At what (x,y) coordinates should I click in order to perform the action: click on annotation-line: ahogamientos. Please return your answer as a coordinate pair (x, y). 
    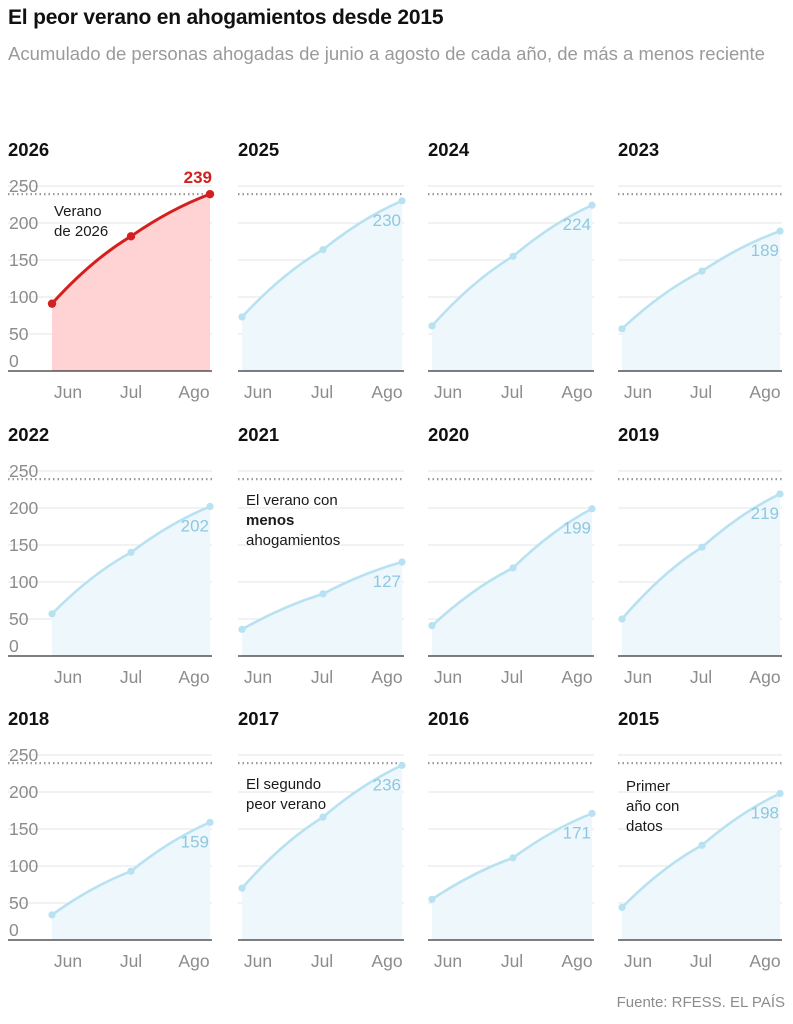
    Looking at the image, I should click on (293, 540).